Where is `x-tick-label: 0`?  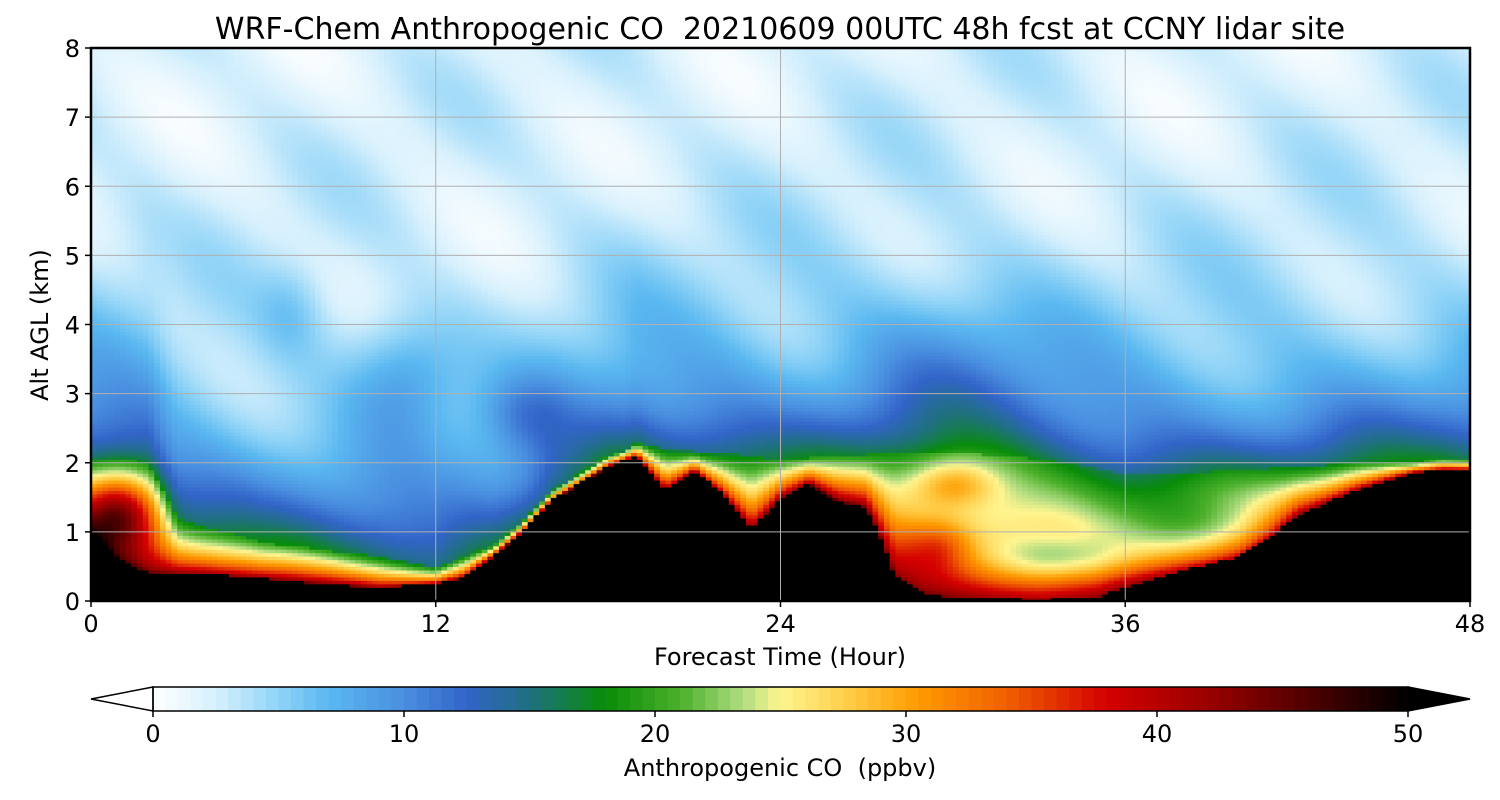
x-tick-label: 0 is located at coordinates (90, 624).